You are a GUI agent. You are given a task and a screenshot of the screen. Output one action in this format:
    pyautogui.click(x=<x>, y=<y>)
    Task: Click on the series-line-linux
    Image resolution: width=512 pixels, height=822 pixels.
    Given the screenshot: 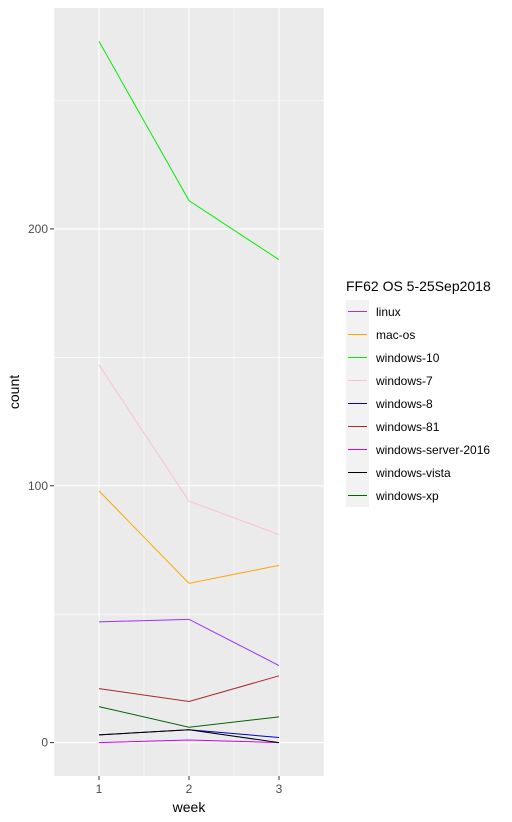 What is the action you would take?
    pyautogui.click(x=189, y=642)
    